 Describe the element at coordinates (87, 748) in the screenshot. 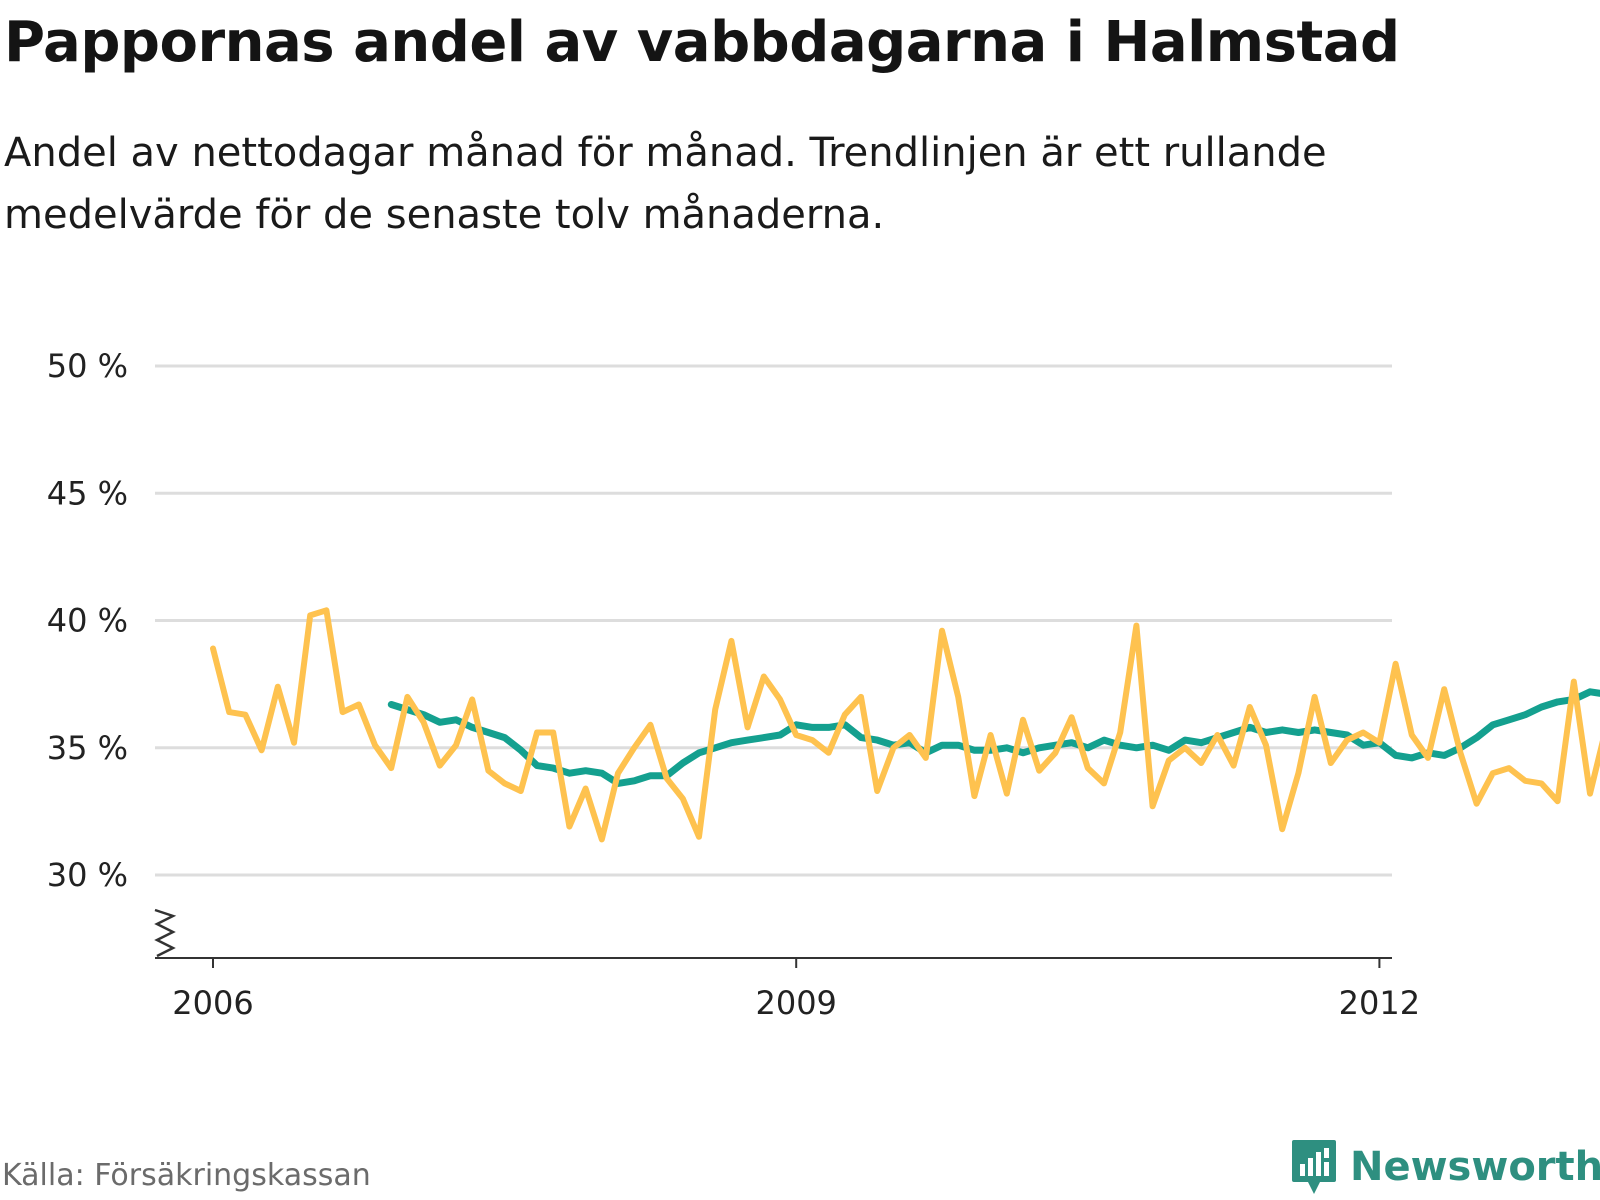

I see `y-tick-label: 35 %` at that location.